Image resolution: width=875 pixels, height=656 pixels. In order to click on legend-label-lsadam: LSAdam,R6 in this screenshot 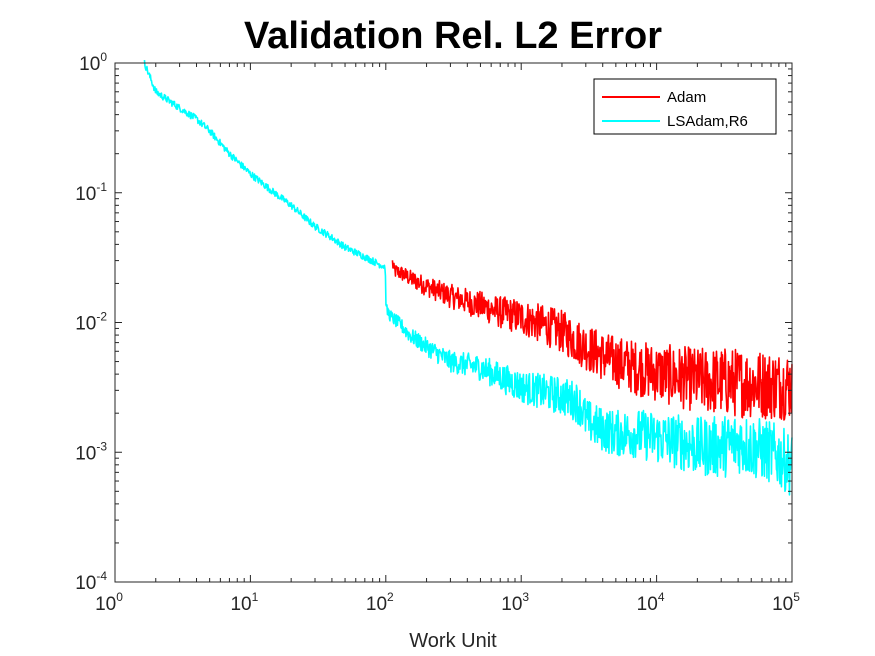, I will do `click(707, 121)`.